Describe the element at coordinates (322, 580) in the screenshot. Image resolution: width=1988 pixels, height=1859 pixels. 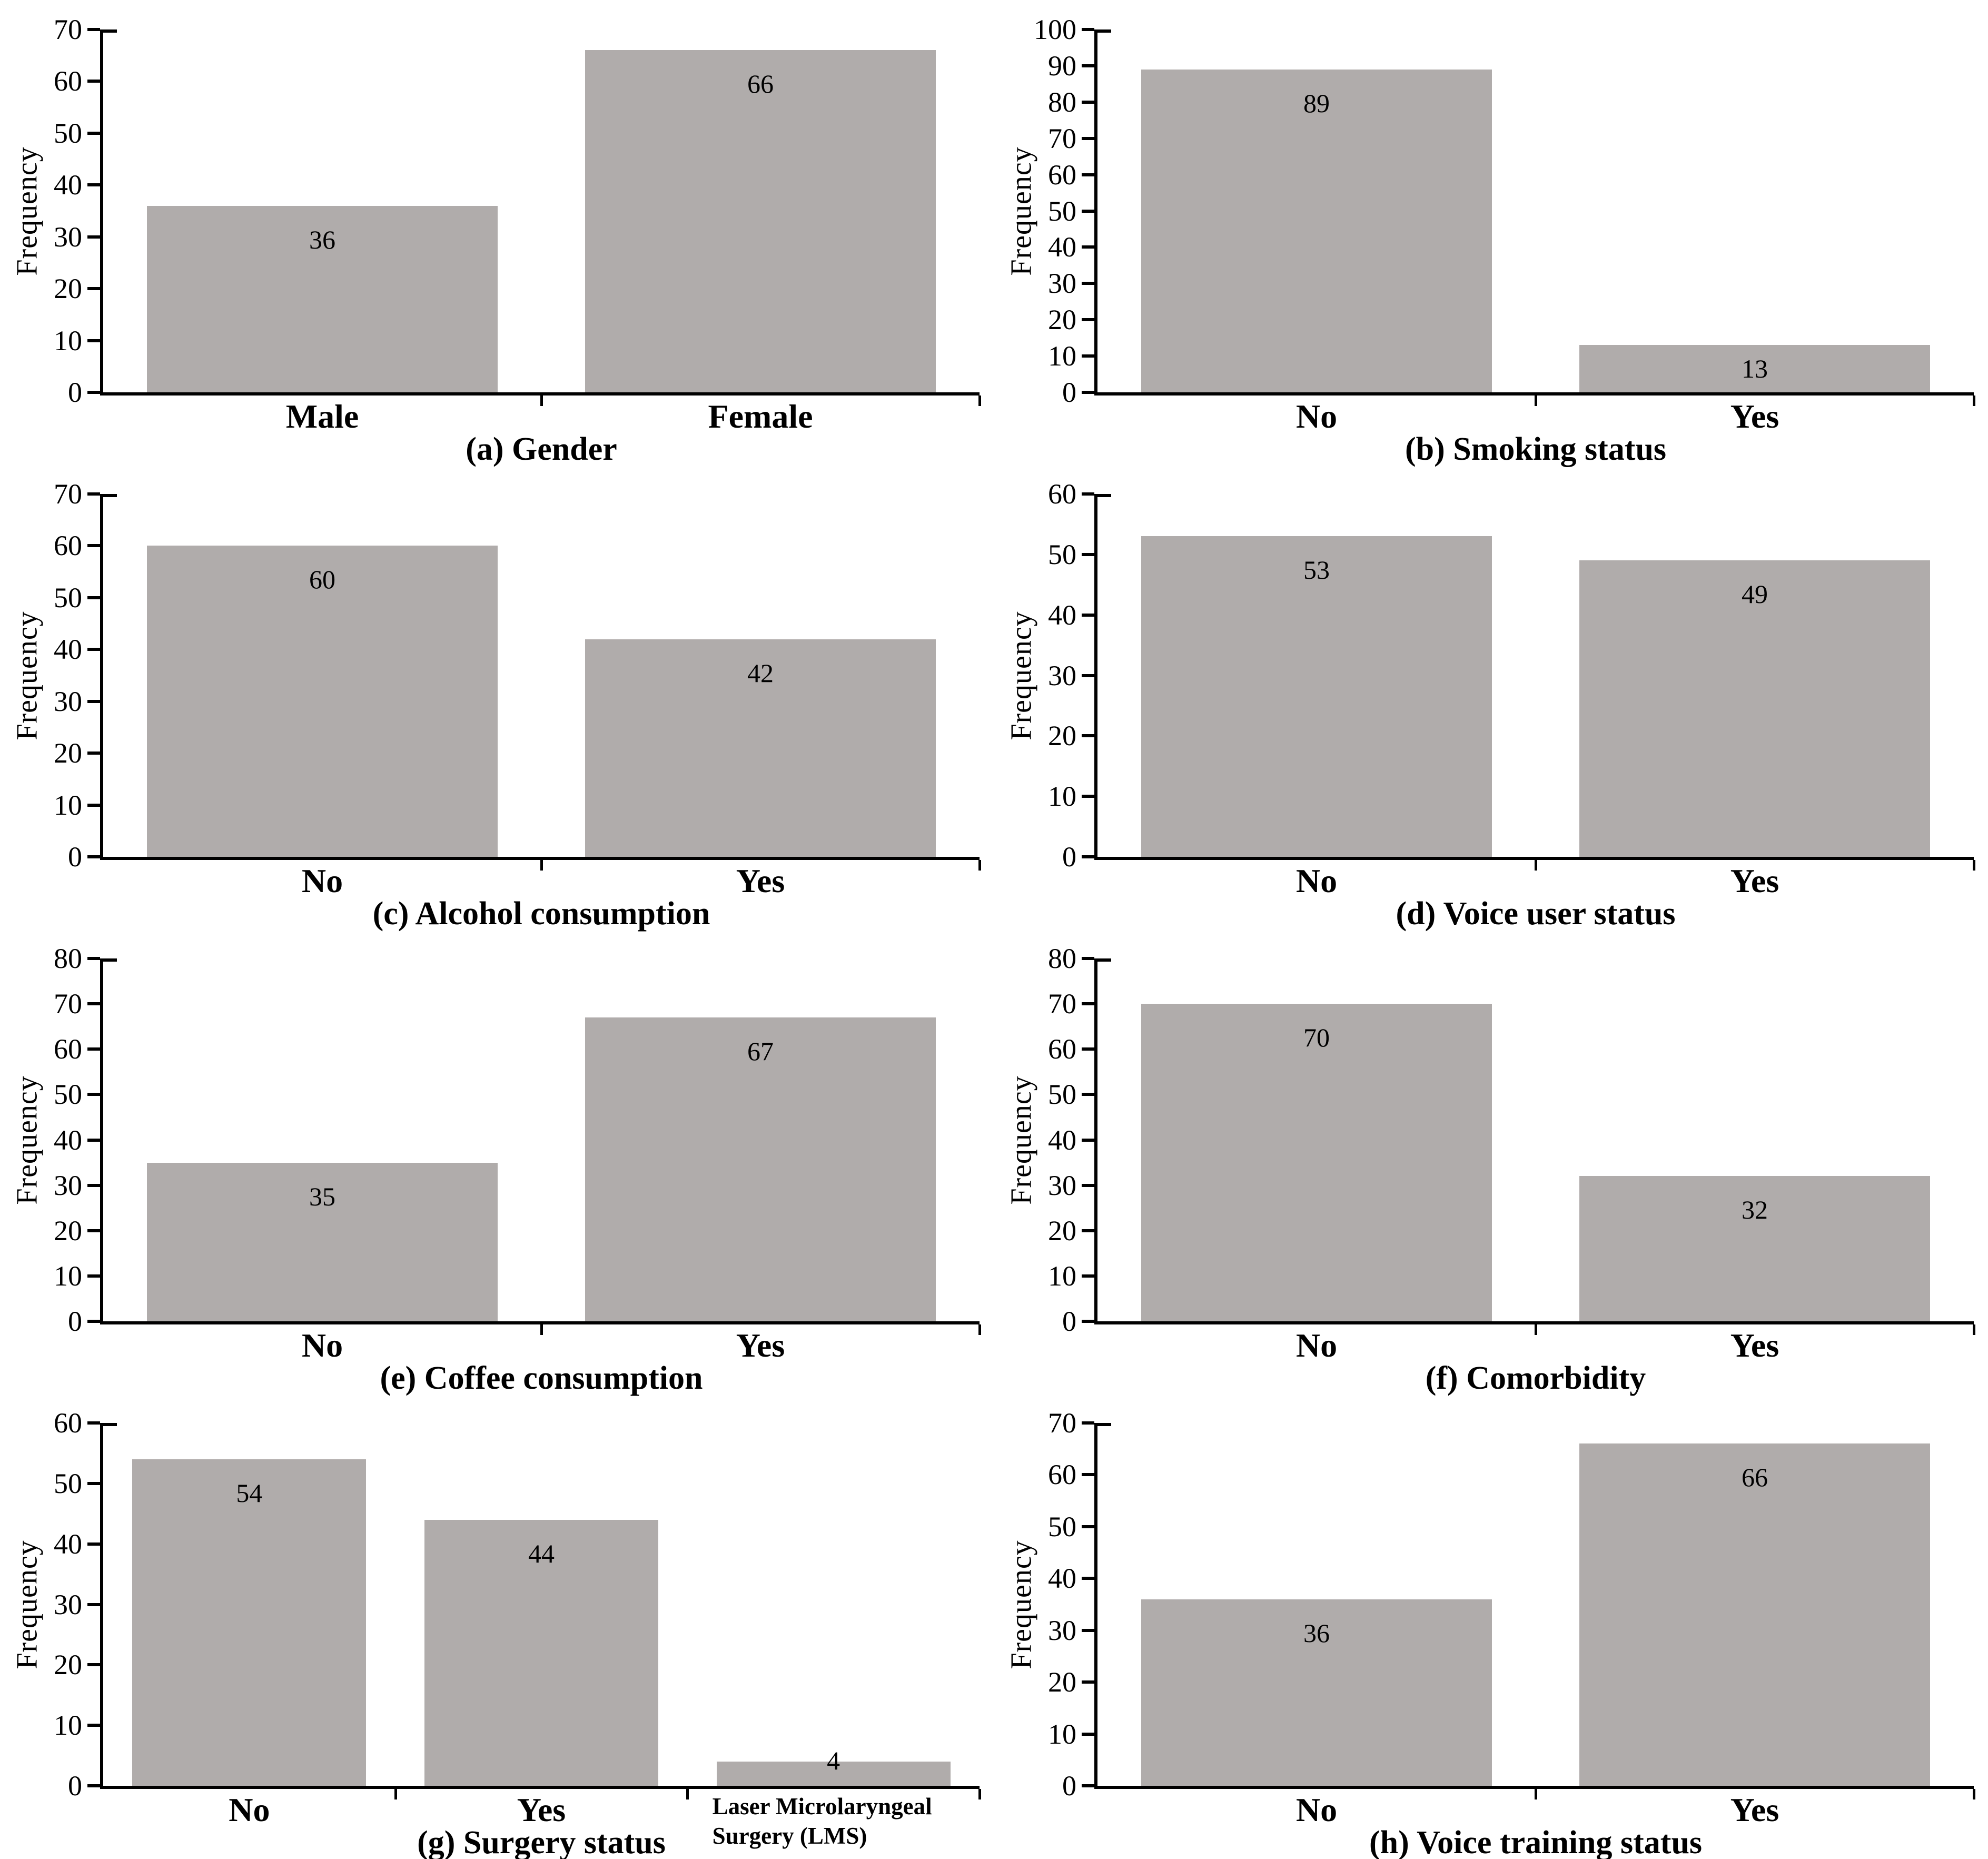
I see `bar-value-label: 60` at that location.